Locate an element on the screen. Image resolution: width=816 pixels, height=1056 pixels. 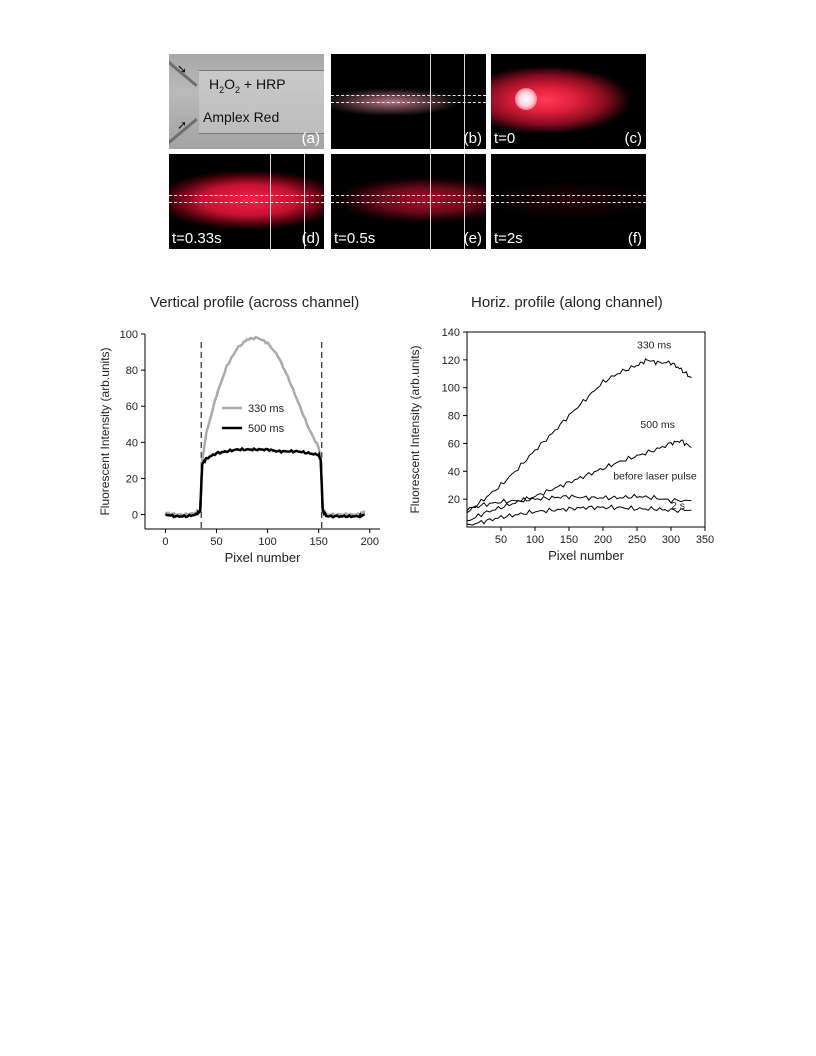
time-label-d: t=0.33s is located at coordinates (197, 238).